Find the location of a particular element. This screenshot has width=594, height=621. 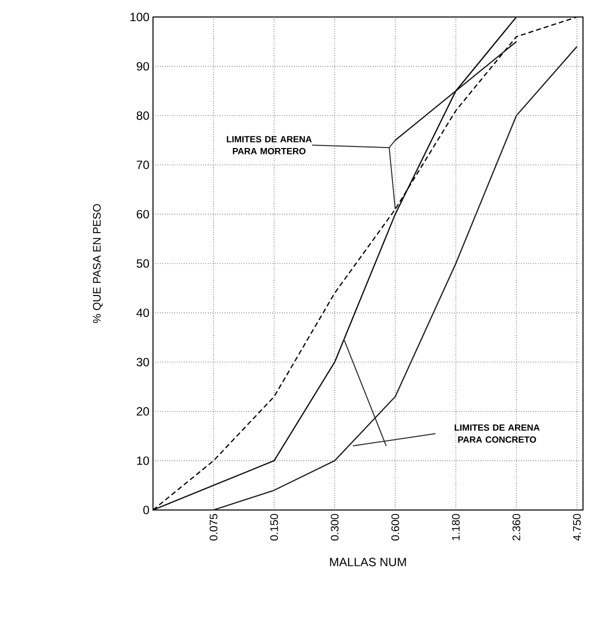

y-tick-label: 90 is located at coordinates (143, 66).